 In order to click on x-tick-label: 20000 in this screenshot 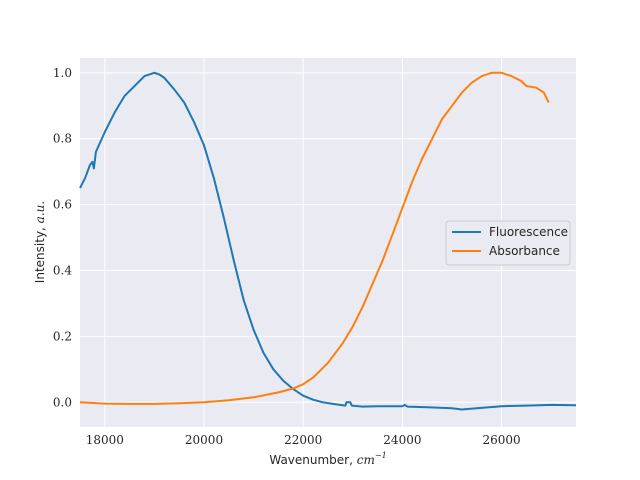, I will do `click(204, 440)`.